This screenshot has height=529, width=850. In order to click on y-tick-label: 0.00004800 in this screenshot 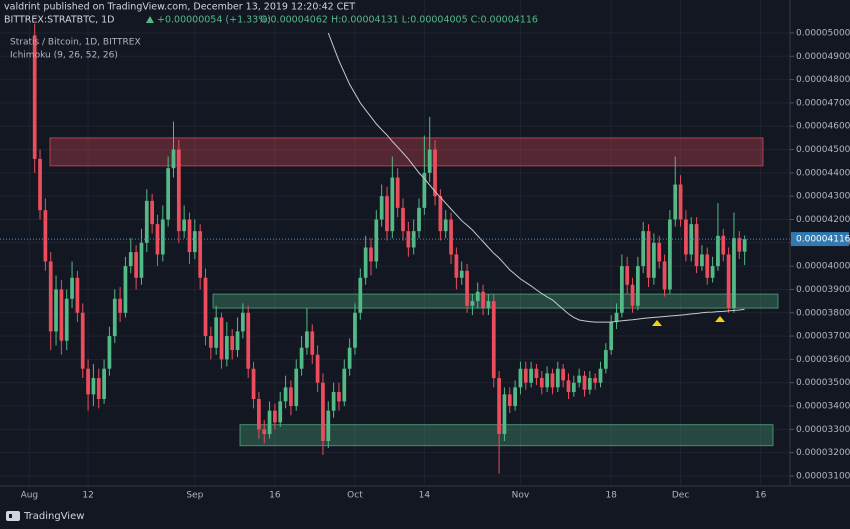, I will do `click(823, 80)`.